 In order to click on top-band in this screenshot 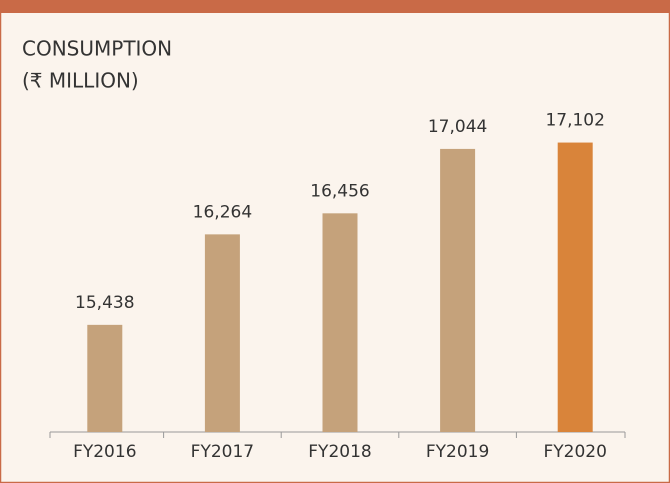, I will do `click(335, 6)`.